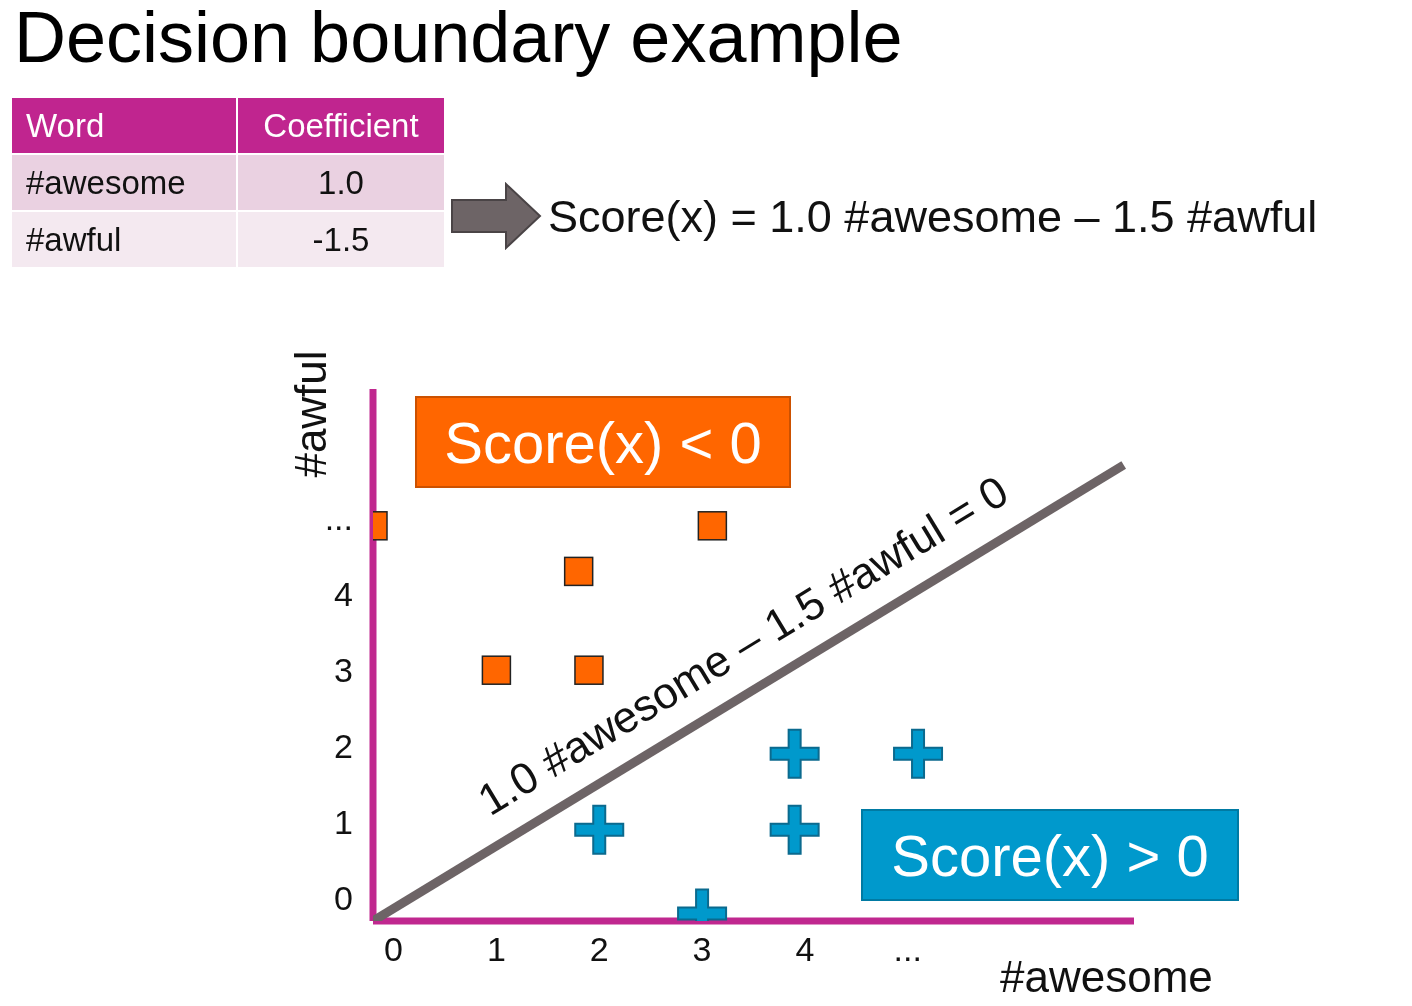 The width and height of the screenshot is (1412, 1006). What do you see at coordinates (805, 949) in the screenshot?
I see `x-tick-label: 4` at bounding box center [805, 949].